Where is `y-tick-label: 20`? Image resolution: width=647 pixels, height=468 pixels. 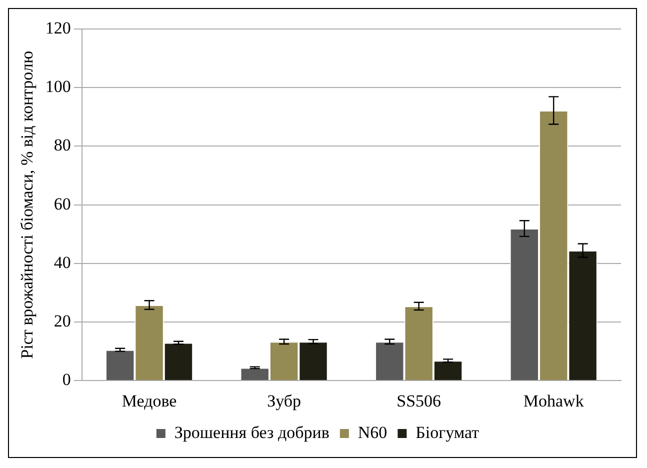
y-tick-label: 20 is located at coordinates (62, 320).